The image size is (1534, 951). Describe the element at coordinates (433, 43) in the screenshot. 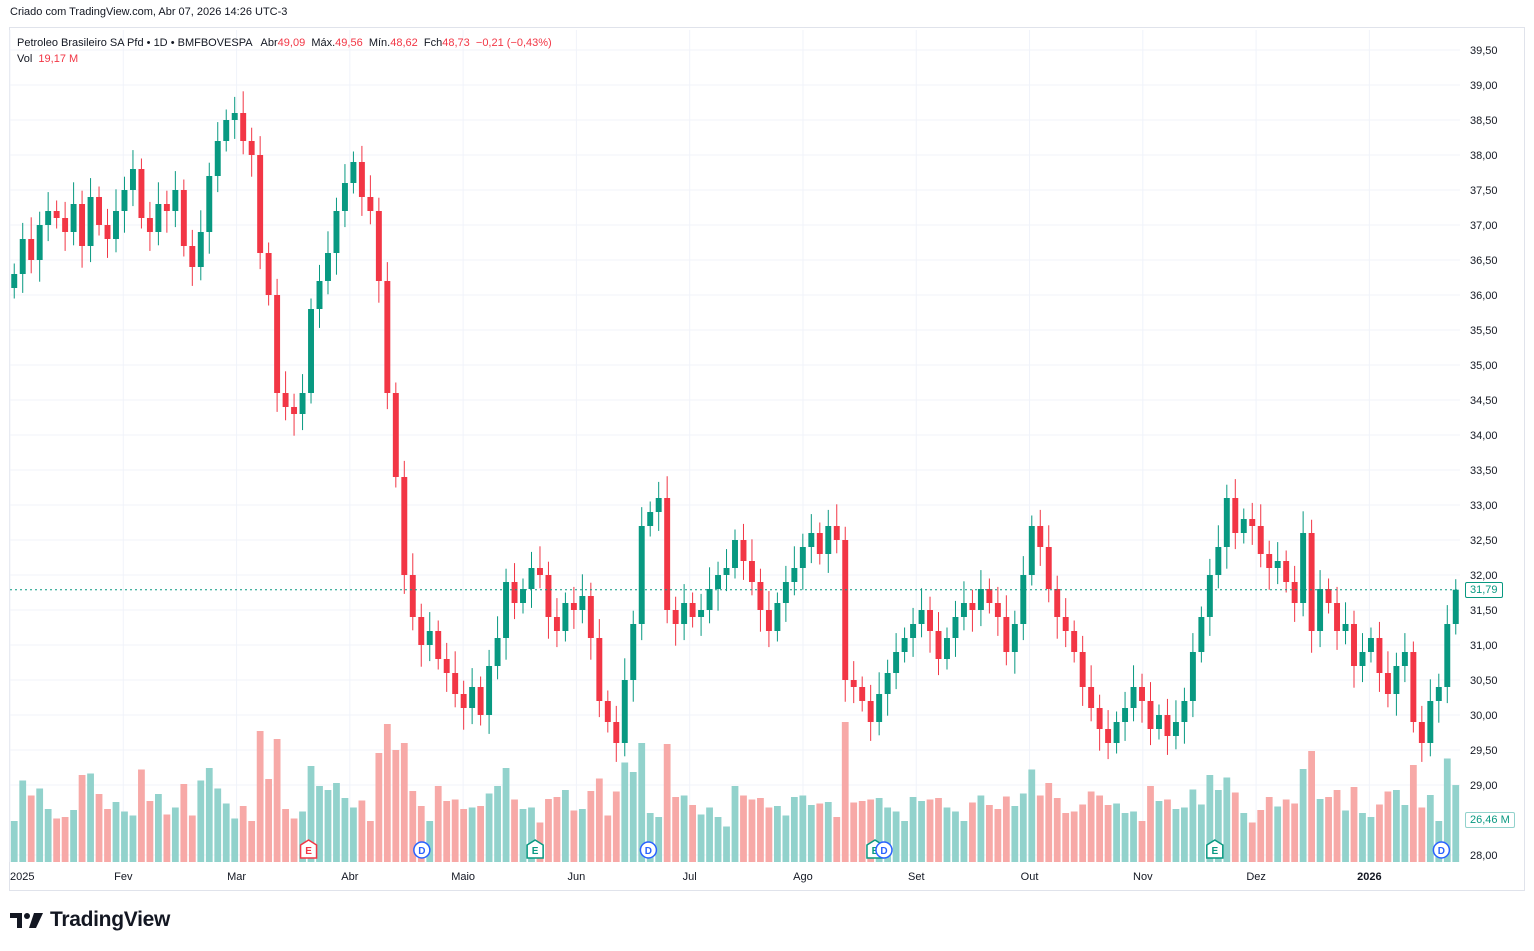

I see `legend-close-label: Fch` at that location.